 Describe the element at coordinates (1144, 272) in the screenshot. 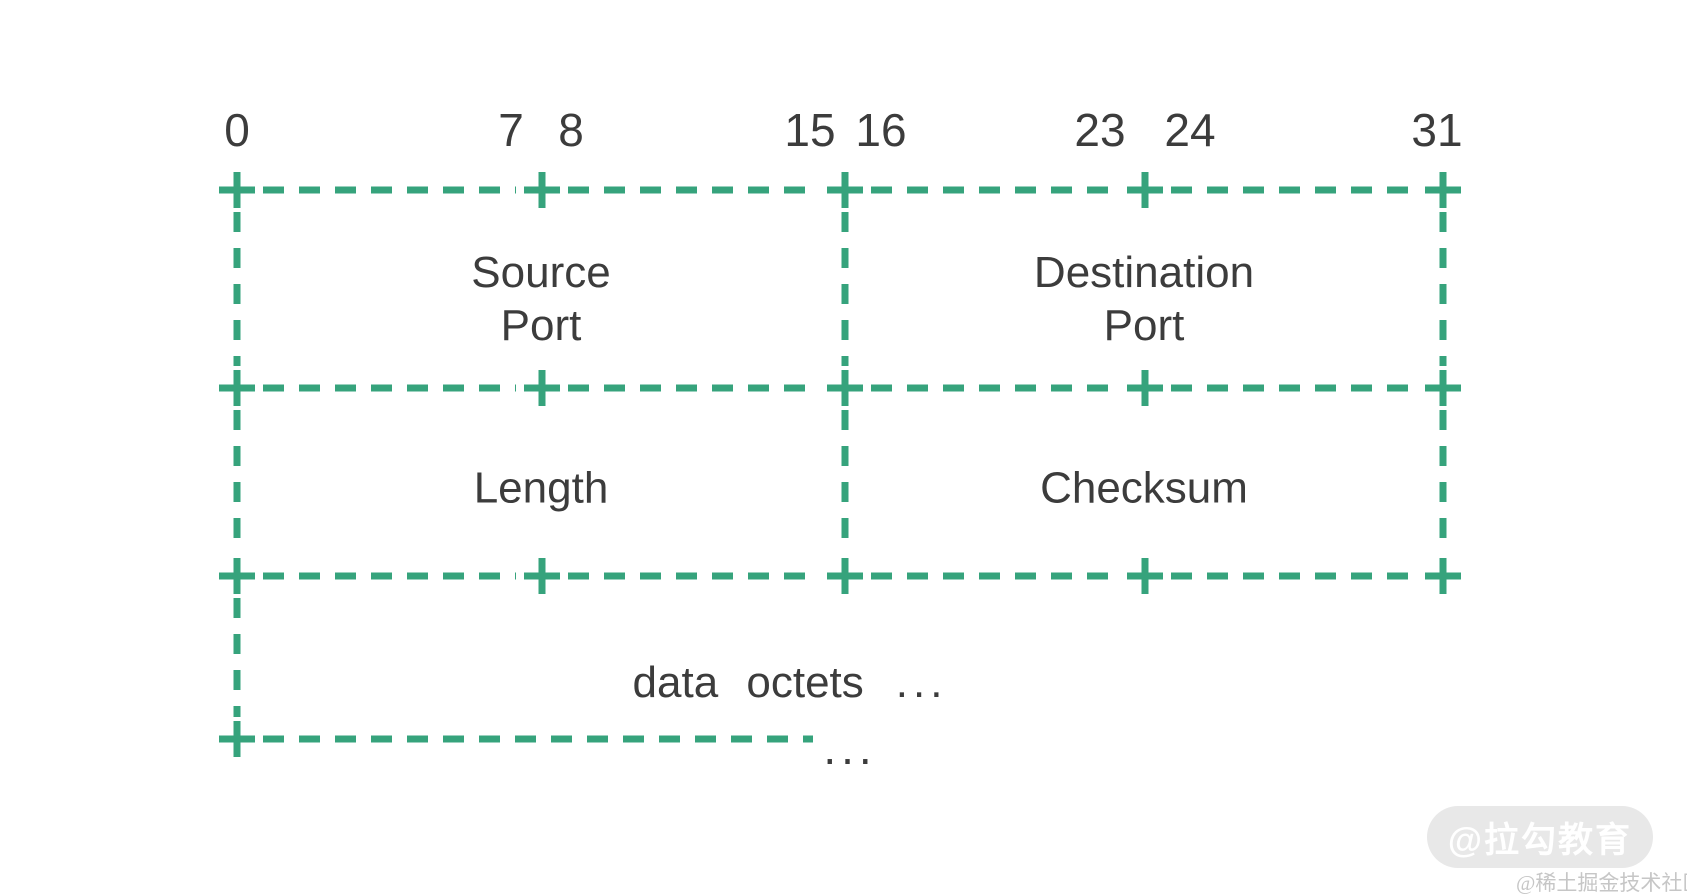

I see `field-destination-port-line1: Destination` at that location.